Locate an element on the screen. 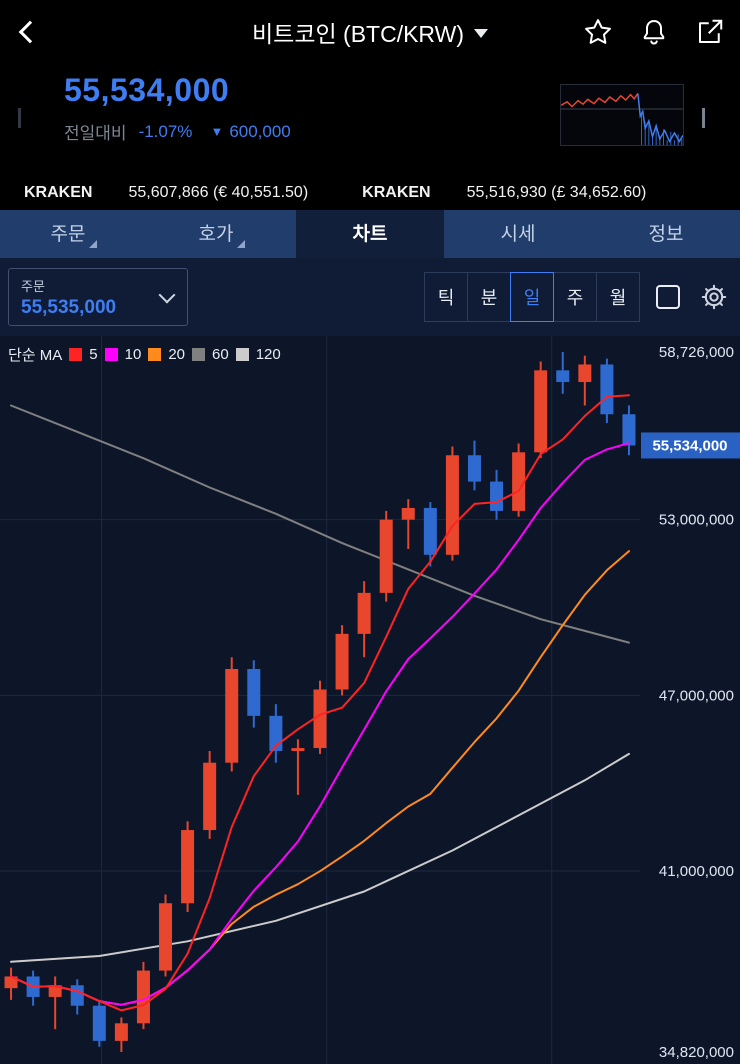  share-icon is located at coordinates (711, 31).